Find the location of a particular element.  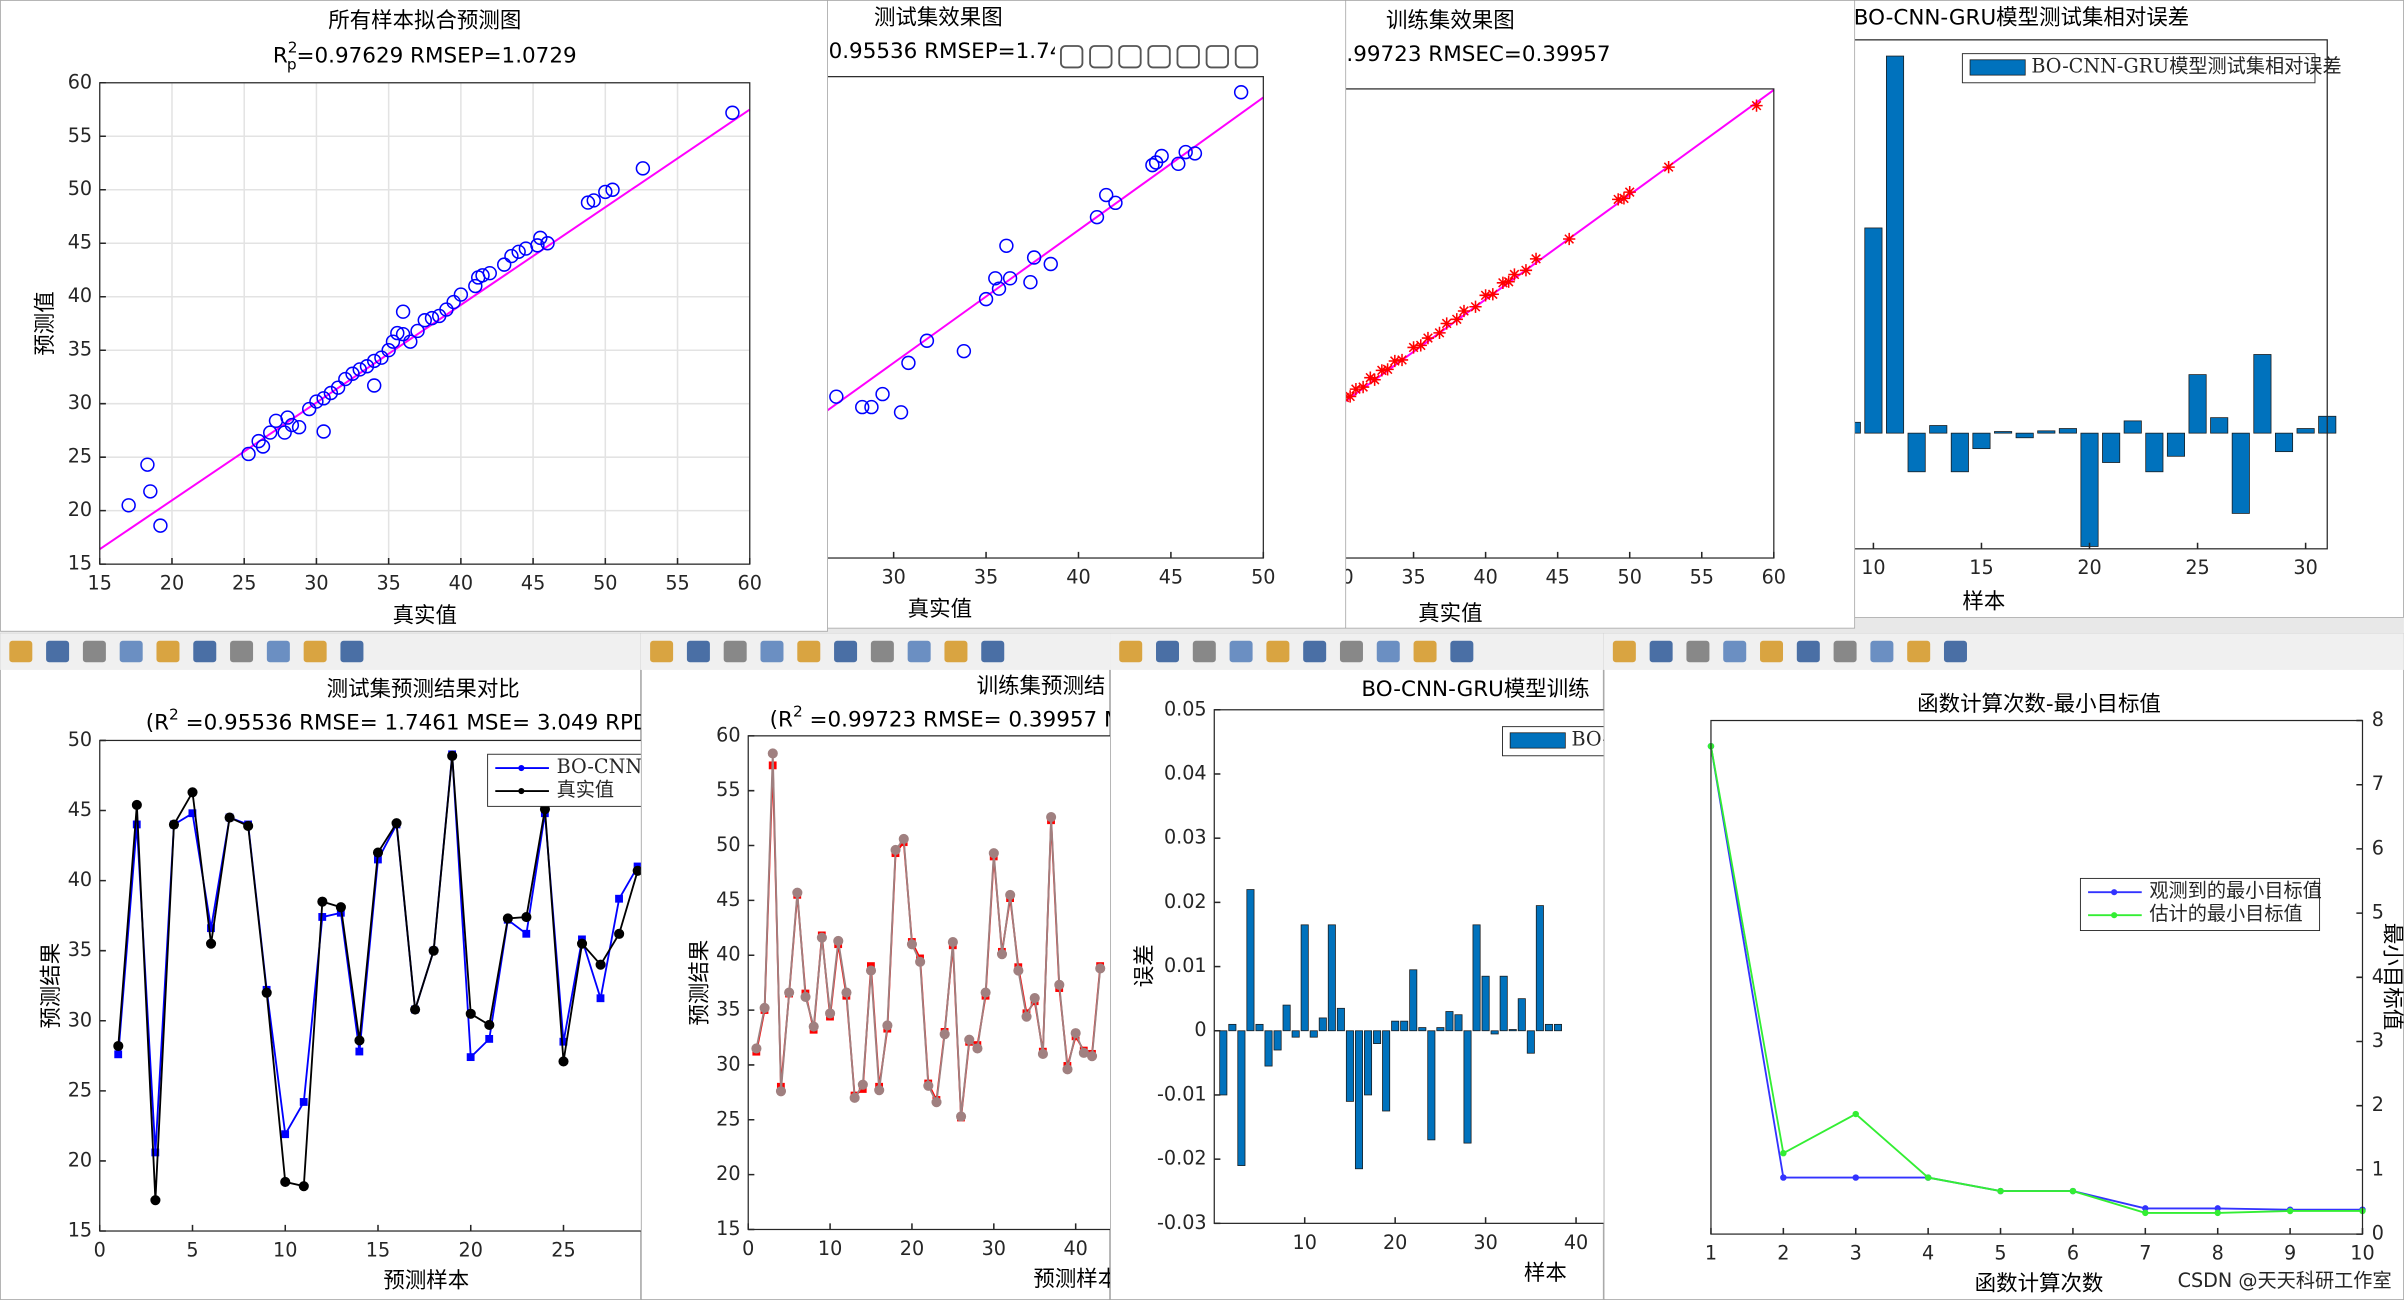

x-tick-label: 35 is located at coordinates (986, 576).